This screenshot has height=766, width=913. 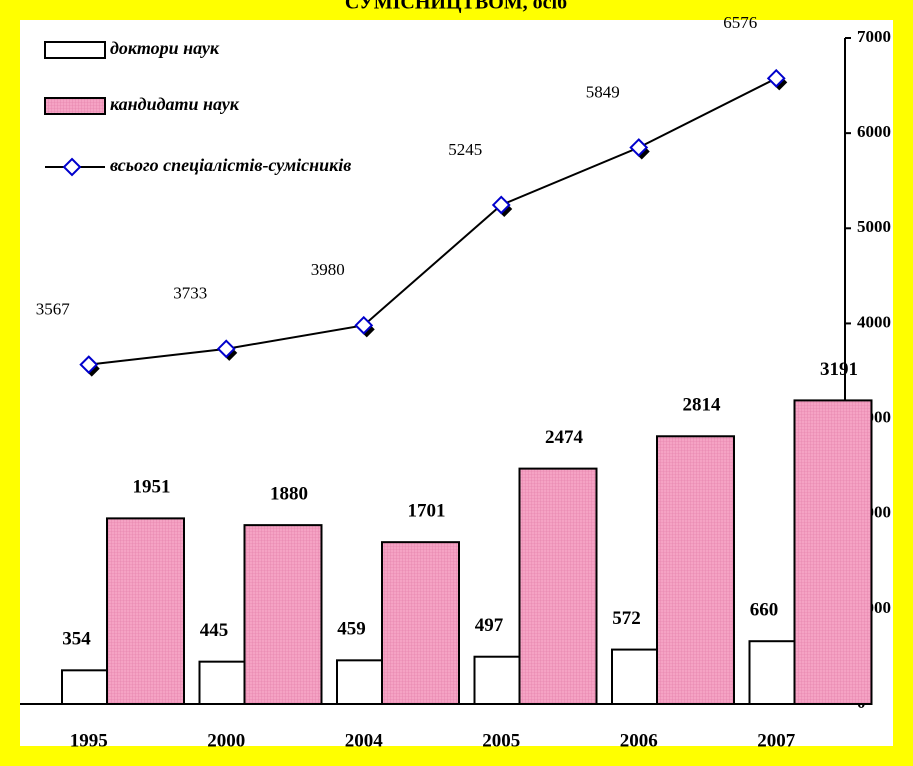 What do you see at coordinates (152, 487) in the screenshot?
I see `value-label: 1951` at bounding box center [152, 487].